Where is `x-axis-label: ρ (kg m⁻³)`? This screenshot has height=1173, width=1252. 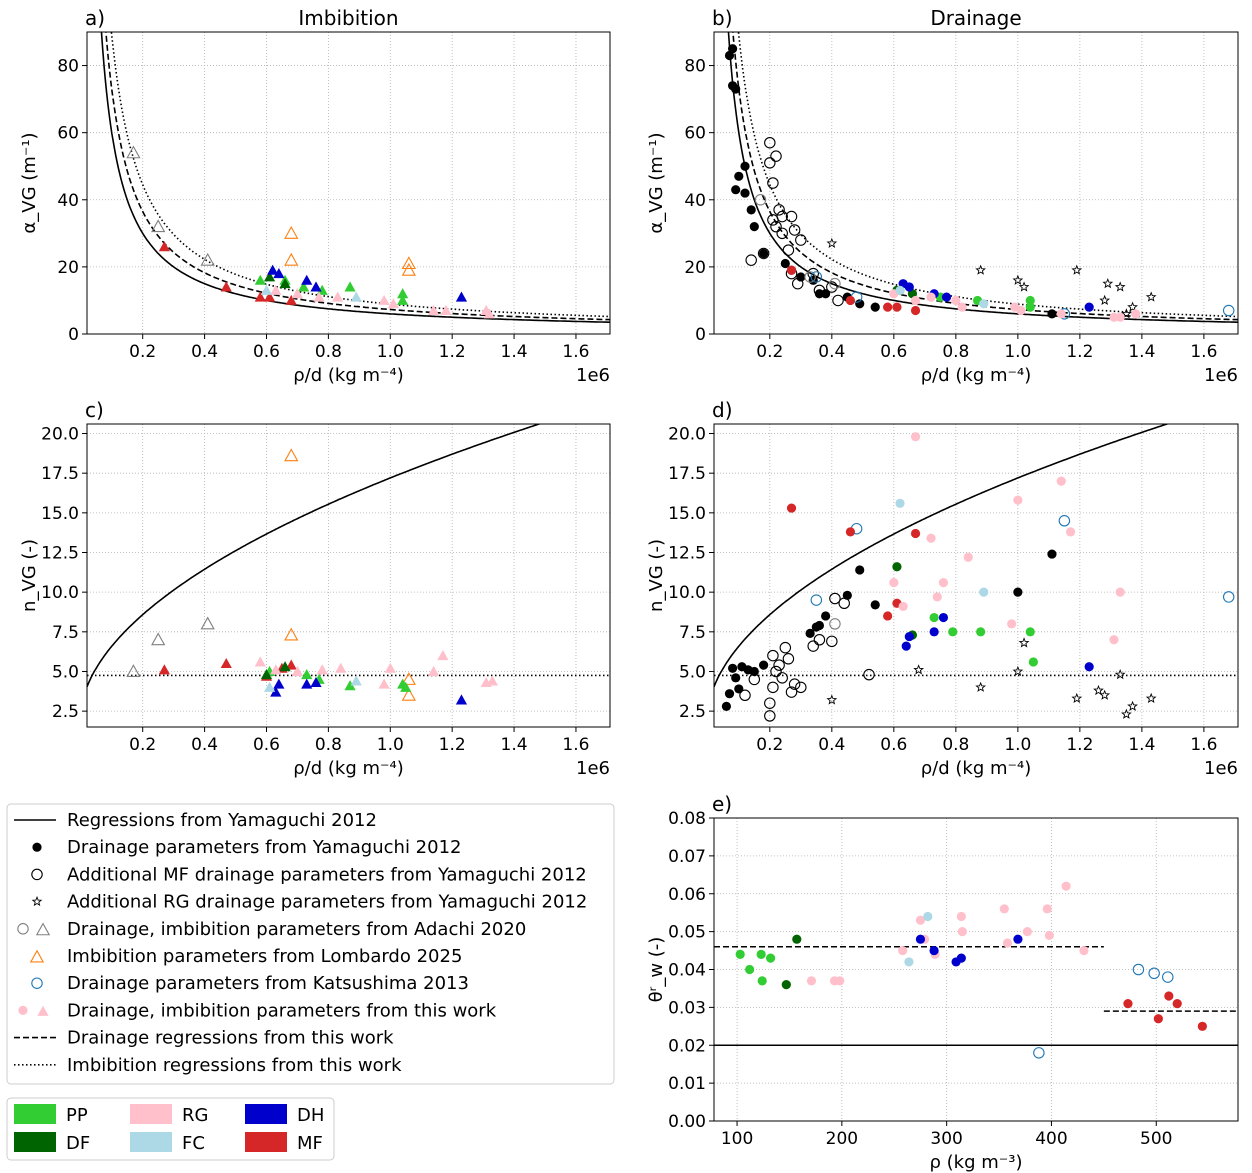
x-axis-label: ρ (kg m⁻³) is located at coordinates (975, 1162).